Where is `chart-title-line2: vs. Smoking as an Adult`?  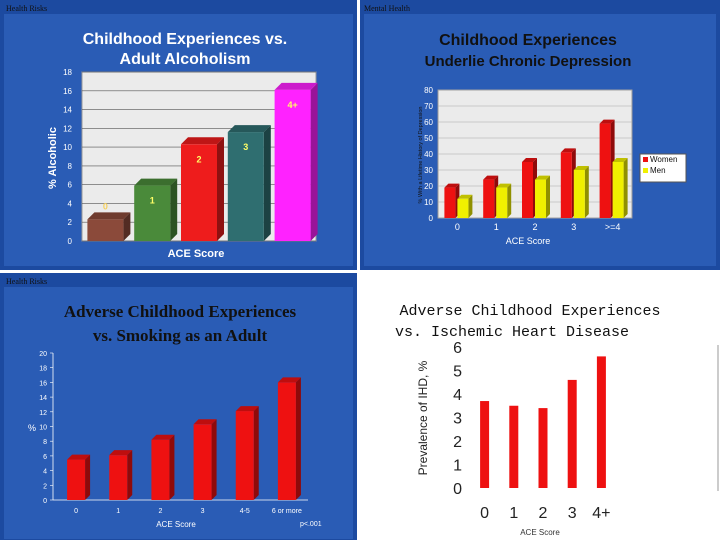 chart-title-line2: vs. Smoking as an Adult is located at coordinates (180, 335).